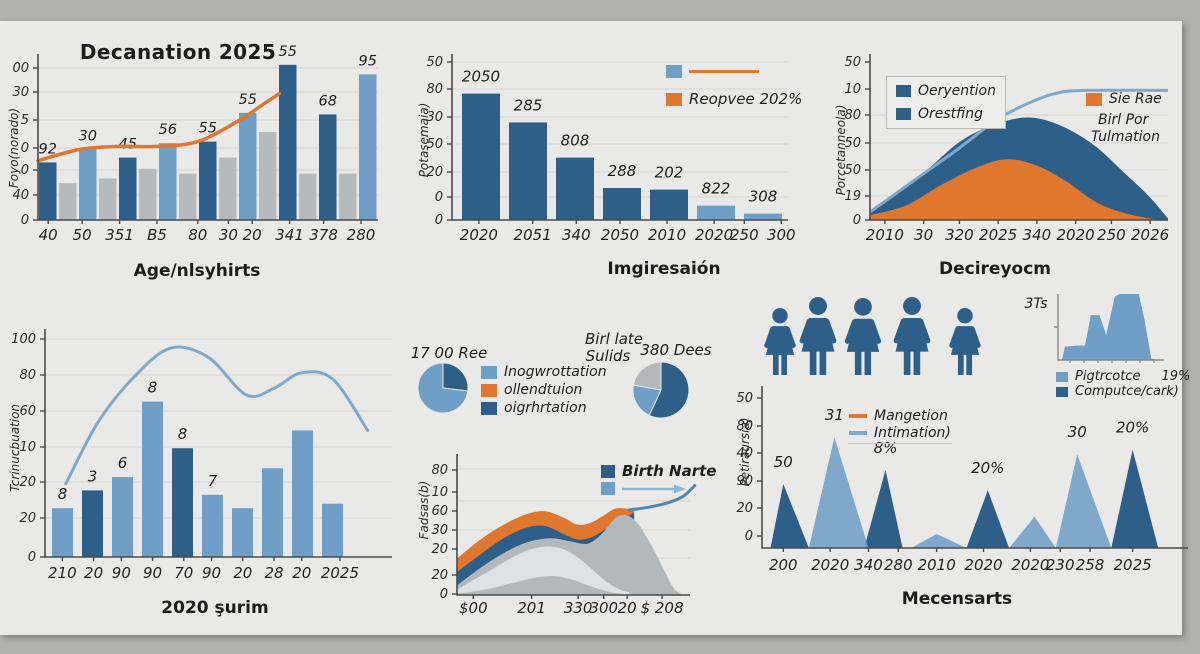 Image resolution: width=1200 pixels, height=654 pixels. Describe the element at coordinates (1094, 99) in the screenshot. I see `legend-swatch-orange` at that location.